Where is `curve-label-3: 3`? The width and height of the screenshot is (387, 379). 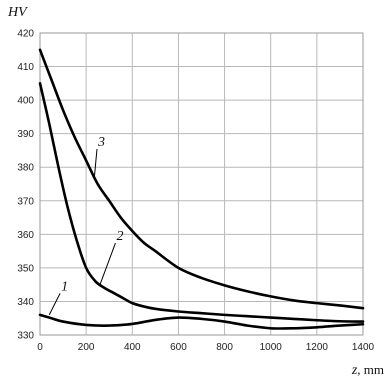
curve-label-3: 3 is located at coordinates (101, 142).